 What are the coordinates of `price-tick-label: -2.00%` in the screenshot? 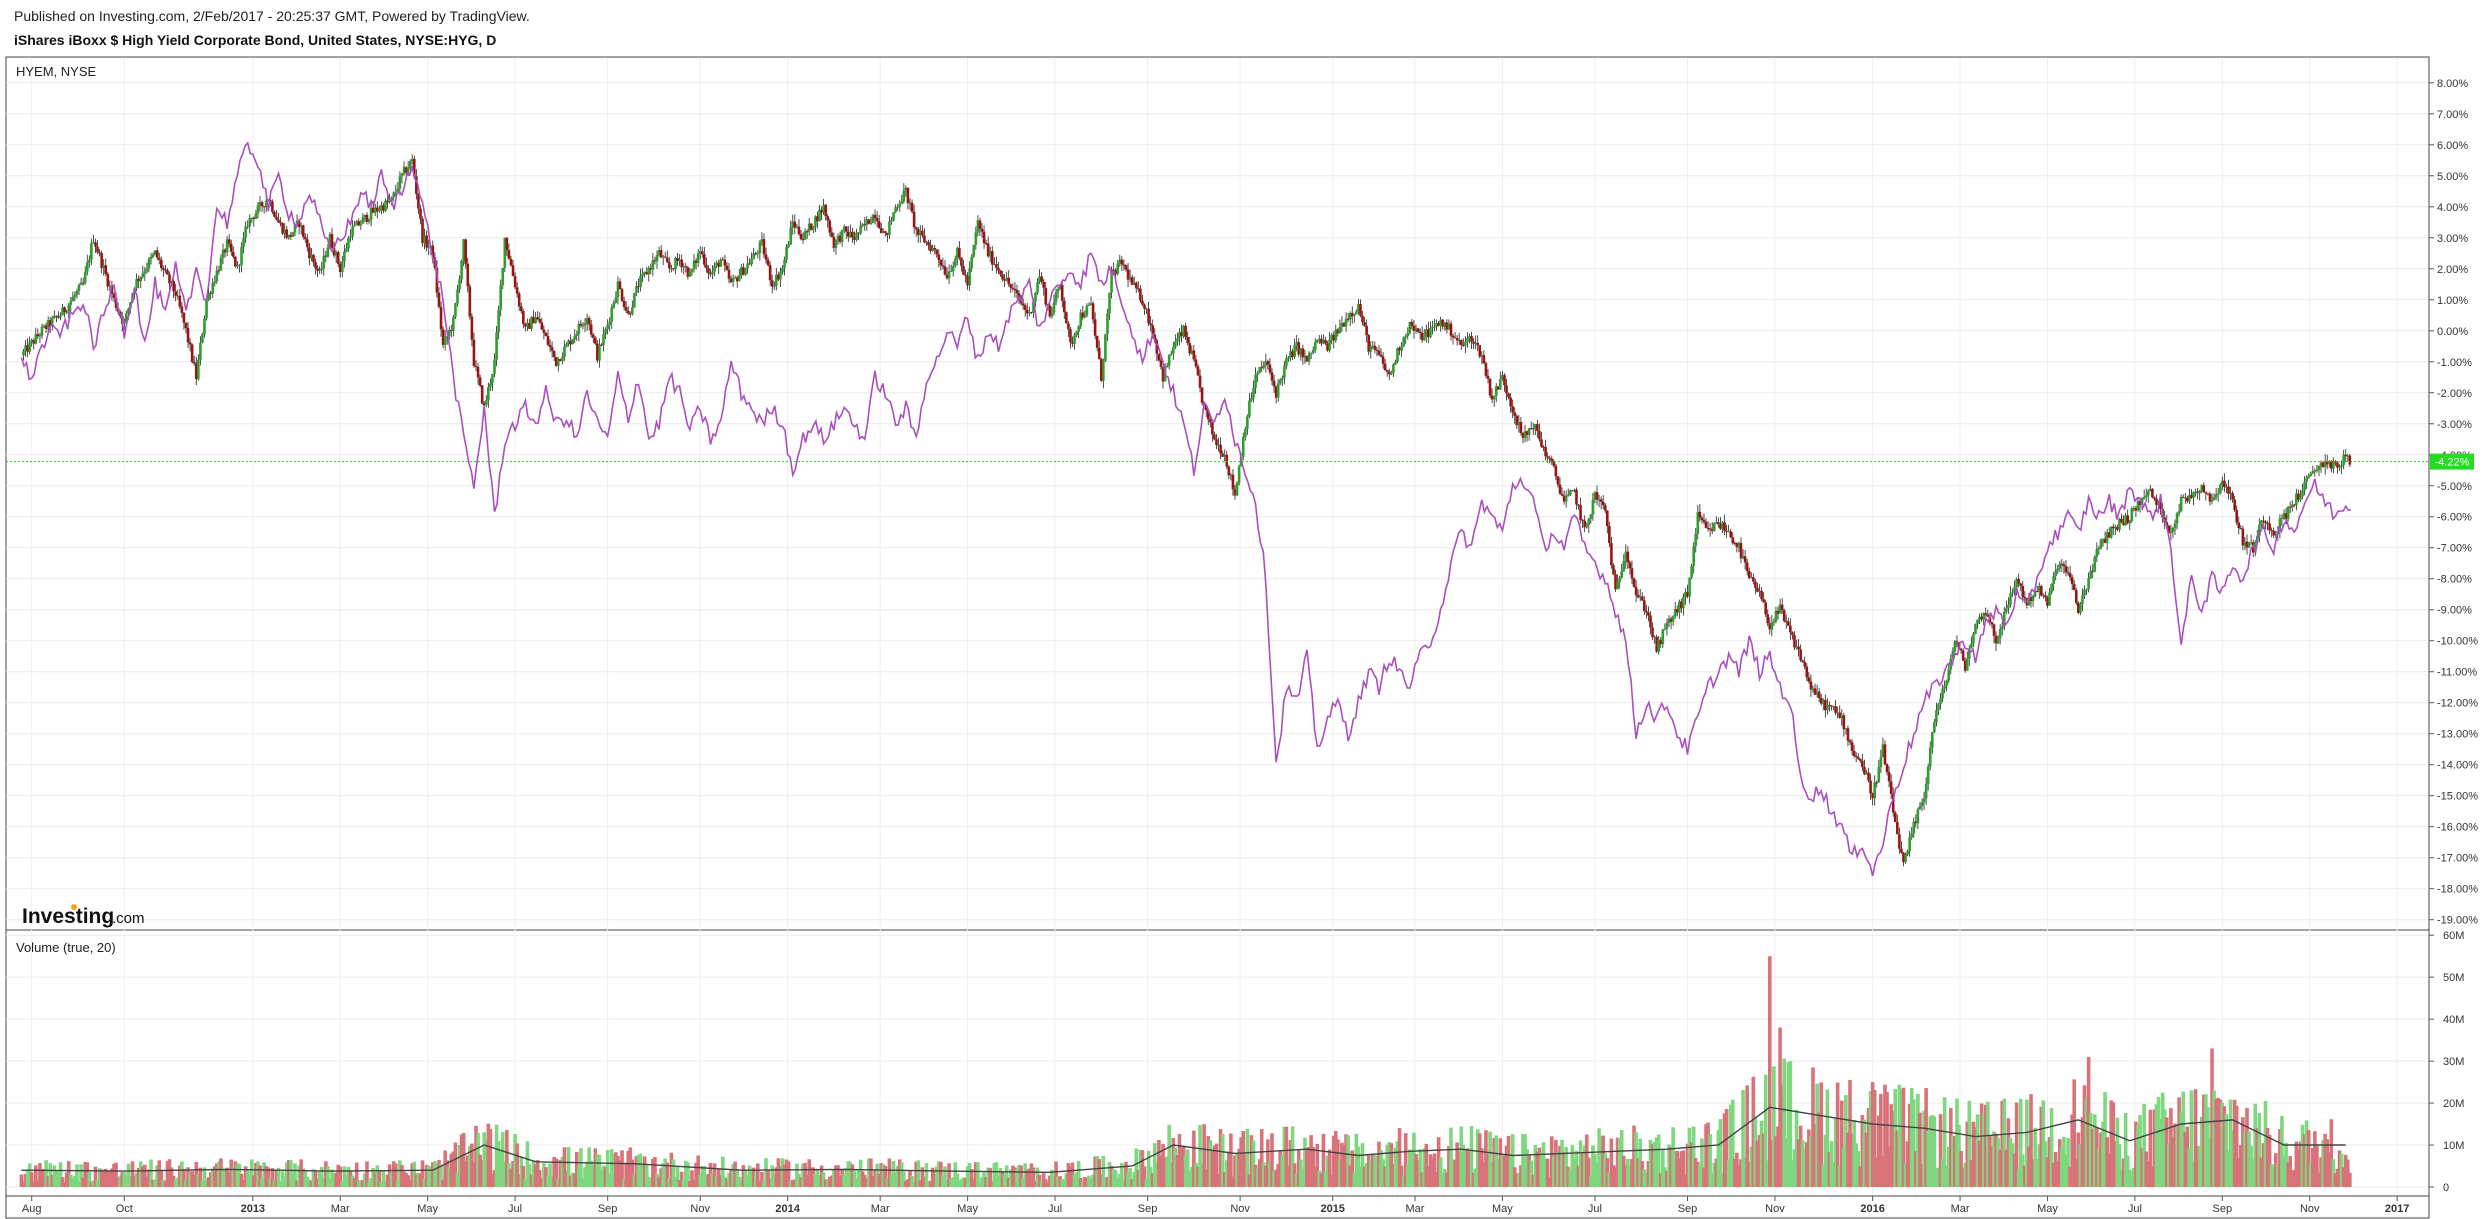 It's located at (2454, 394).